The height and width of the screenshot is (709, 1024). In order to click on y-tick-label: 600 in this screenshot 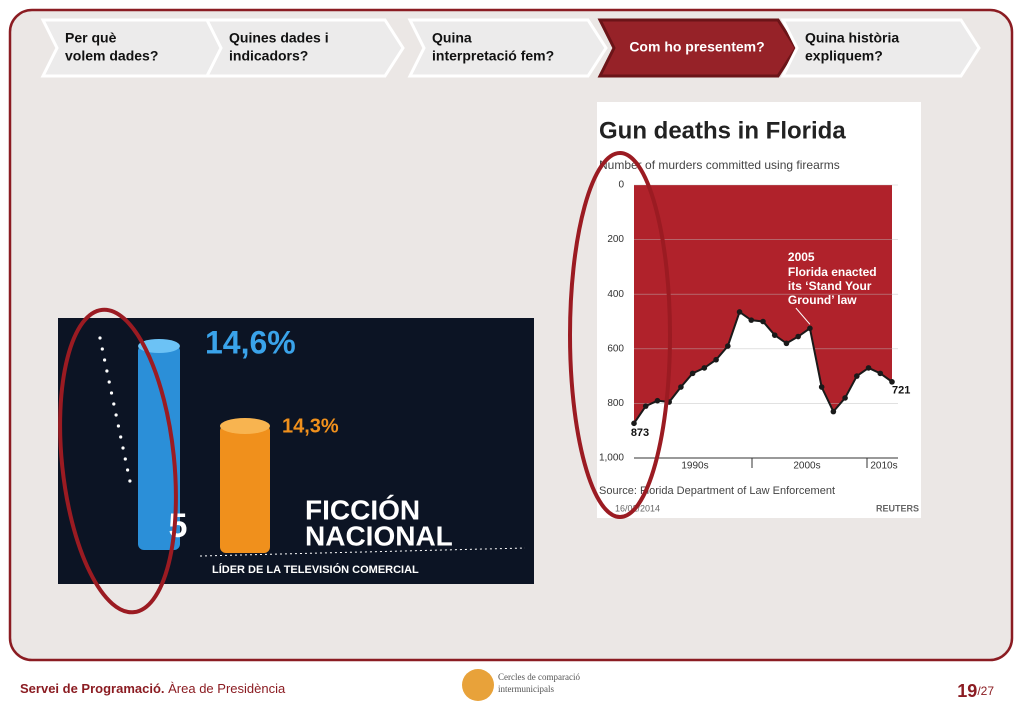, I will do `click(615, 348)`.